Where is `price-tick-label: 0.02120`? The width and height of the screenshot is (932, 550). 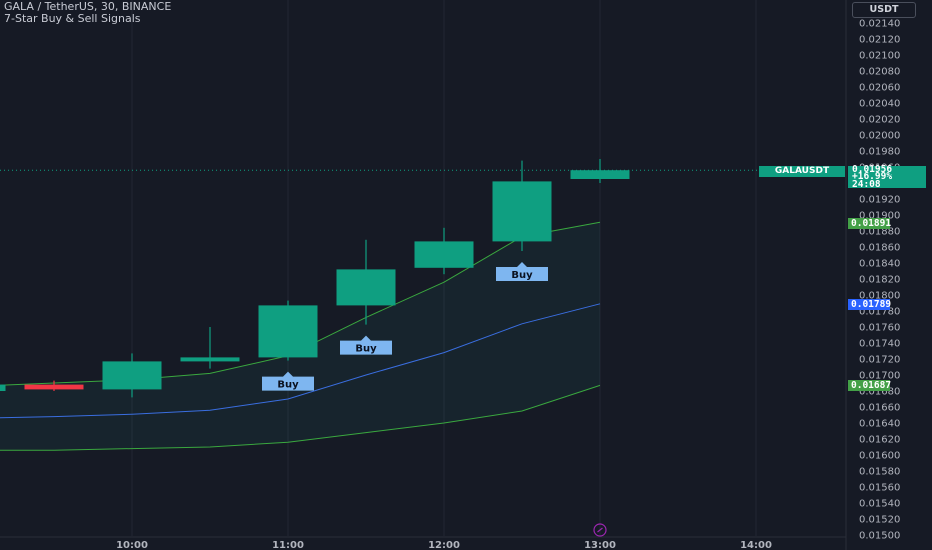 price-tick-label: 0.02120 is located at coordinates (879, 40).